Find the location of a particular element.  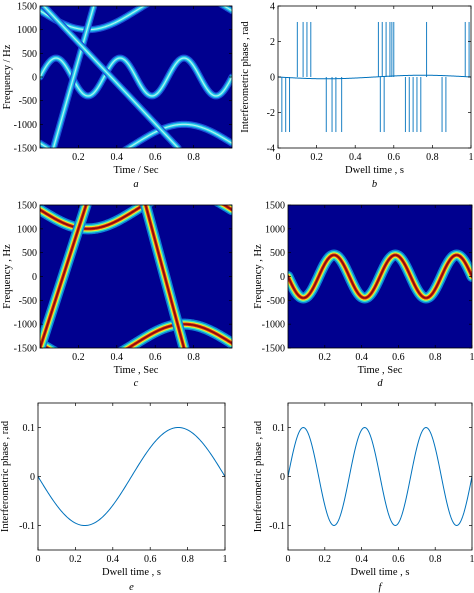

y-tick-label: 2 is located at coordinates (272, 42).